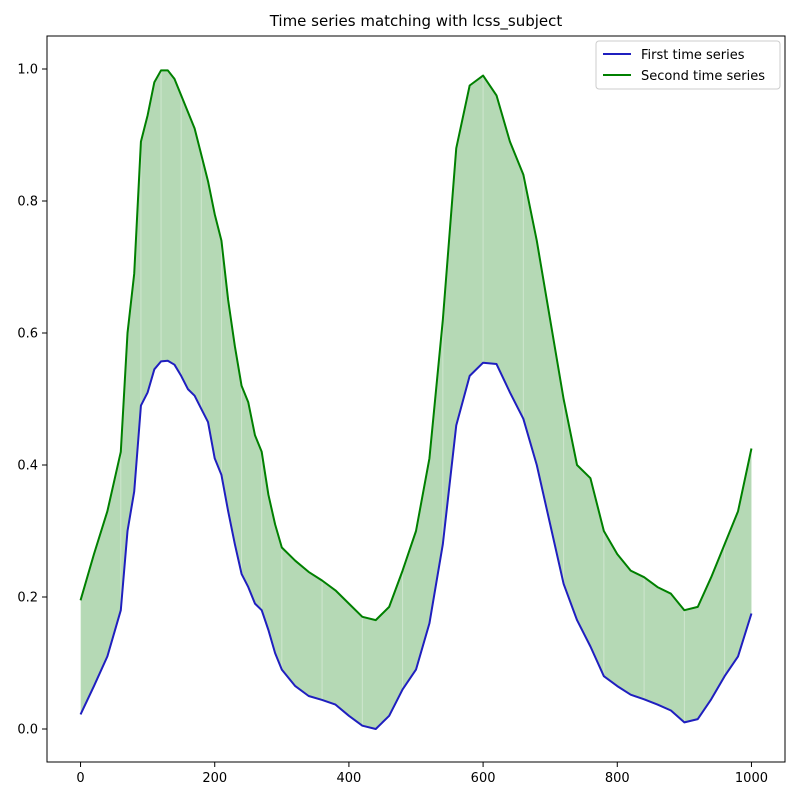  Describe the element at coordinates (27, 598) in the screenshot. I see `y-tick-label: 0.2` at that location.